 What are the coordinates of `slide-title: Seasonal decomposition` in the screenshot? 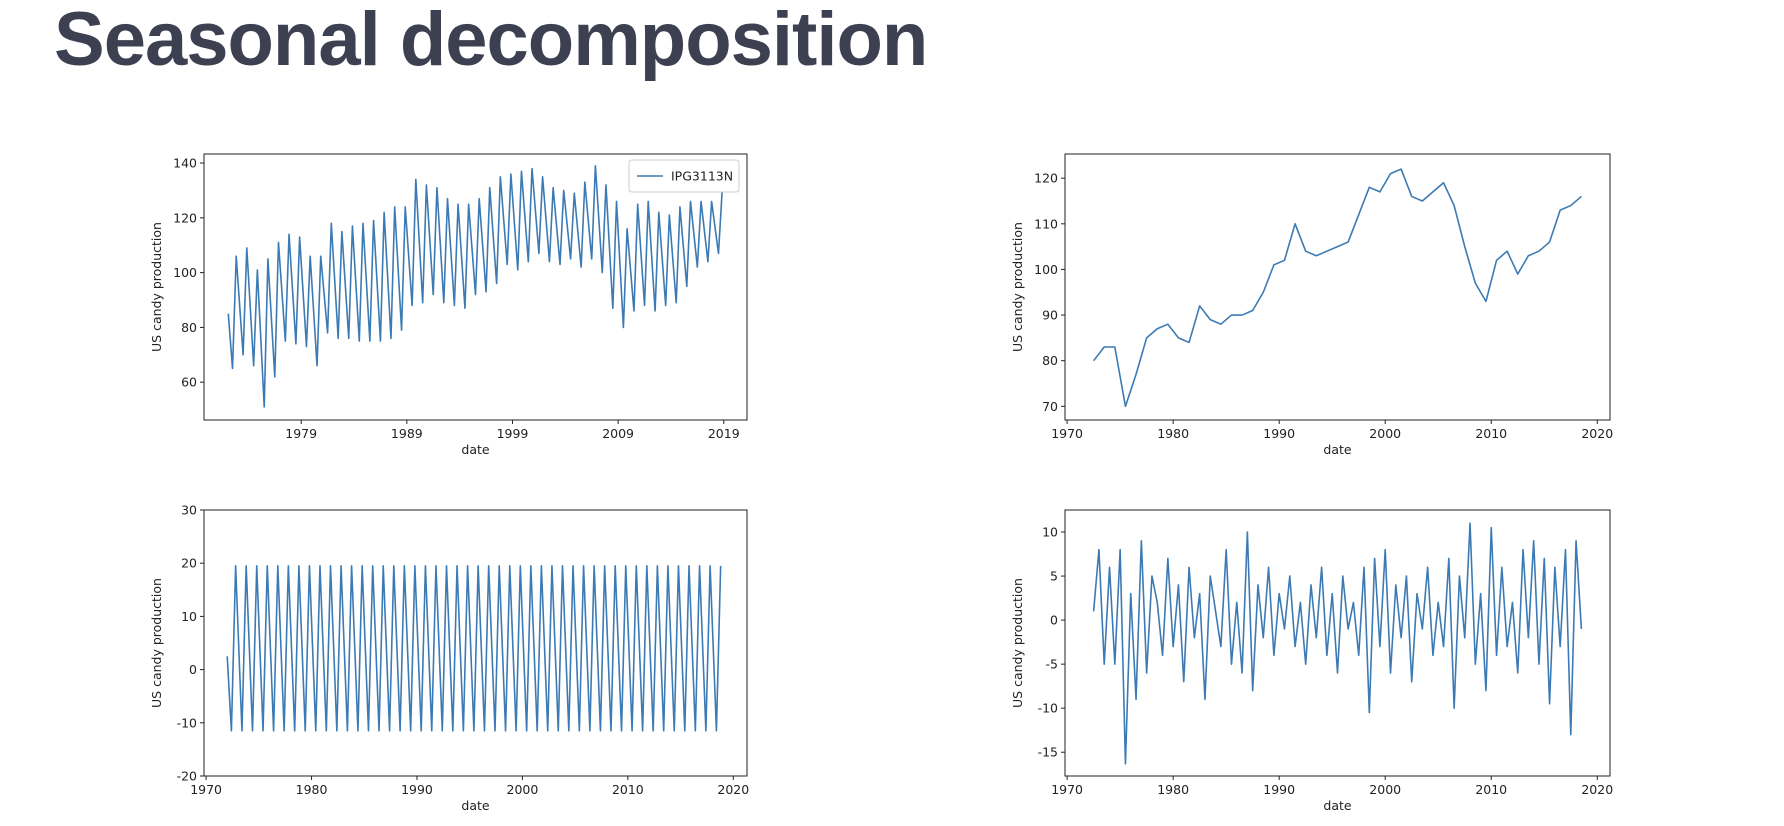 It's located at (491, 41).